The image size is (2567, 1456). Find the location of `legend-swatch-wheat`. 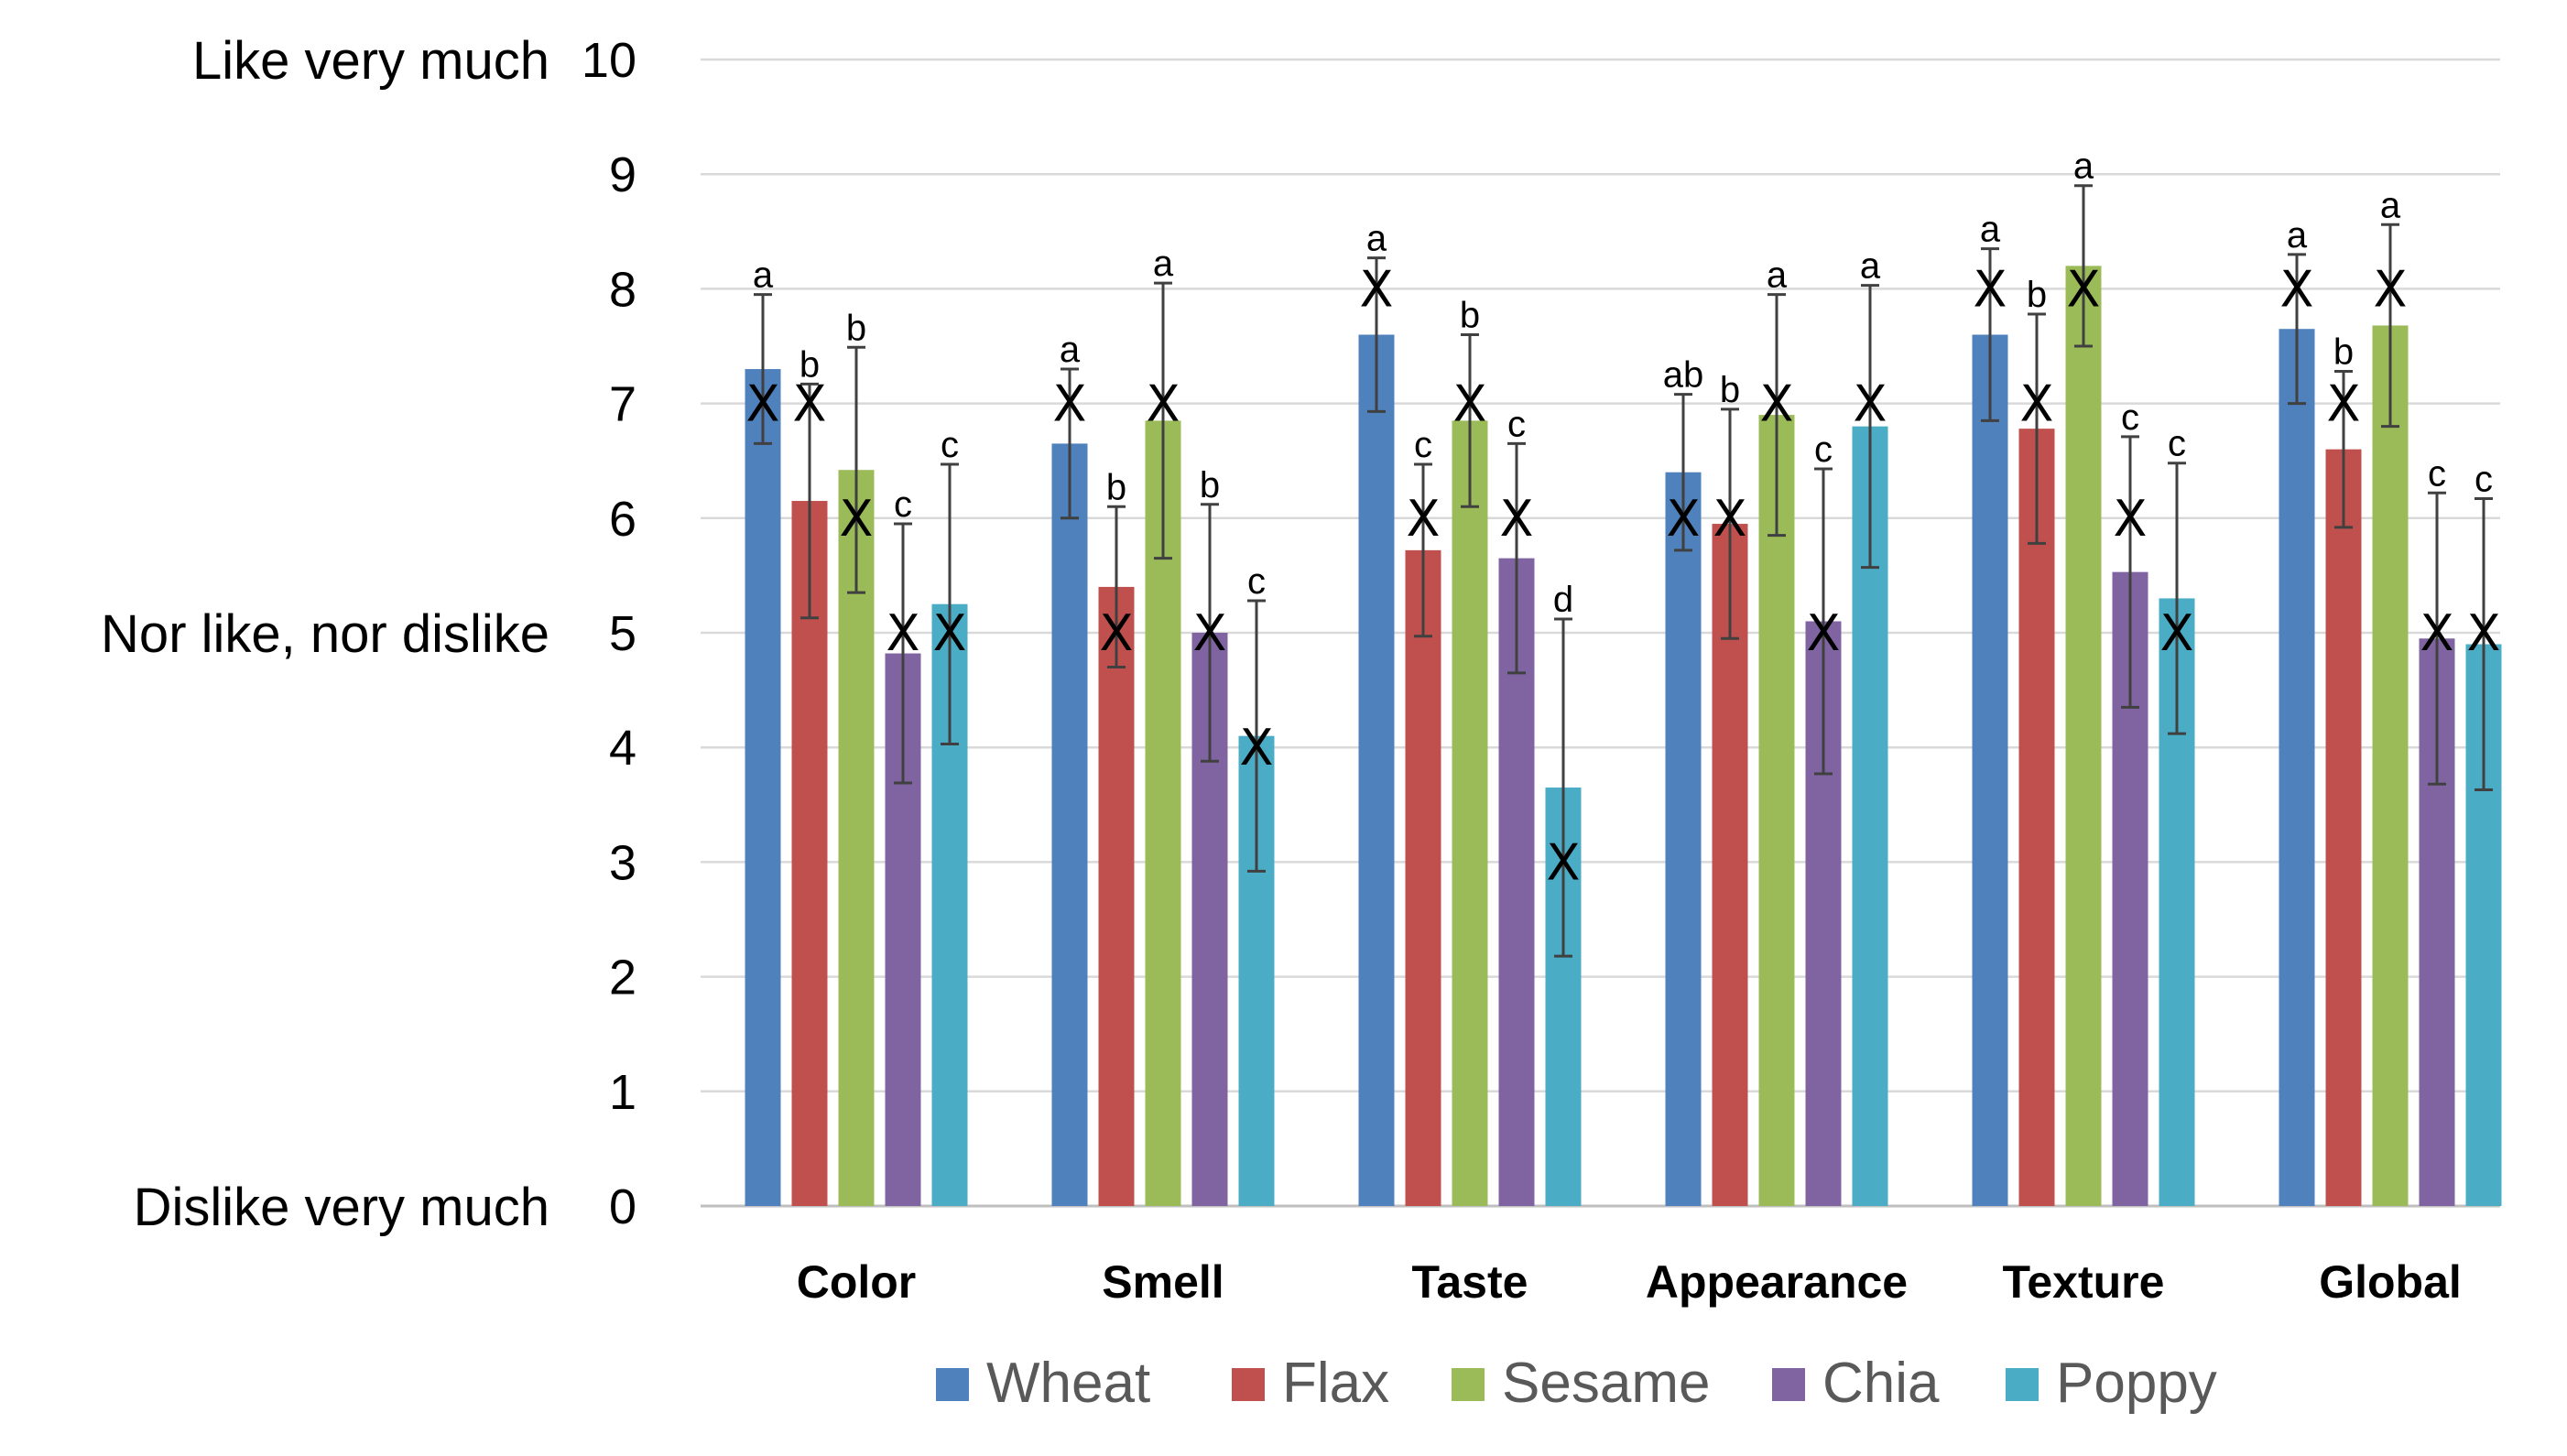

legend-swatch-wheat is located at coordinates (953, 1384).